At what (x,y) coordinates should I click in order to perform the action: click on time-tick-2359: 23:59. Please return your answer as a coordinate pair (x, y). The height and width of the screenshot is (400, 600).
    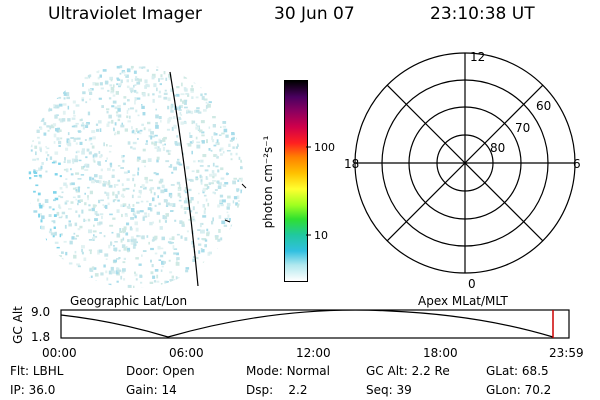
    Looking at the image, I should click on (566, 353).